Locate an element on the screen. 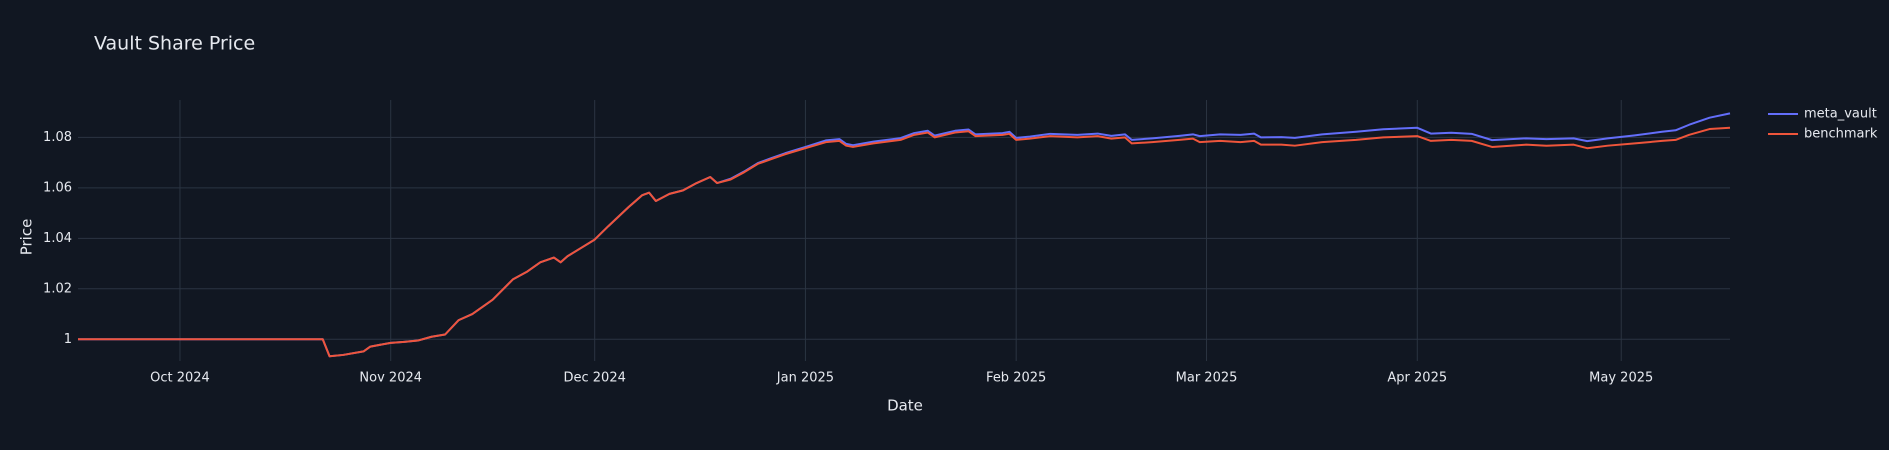  y-tick-label: 1.02 is located at coordinates (57, 288).